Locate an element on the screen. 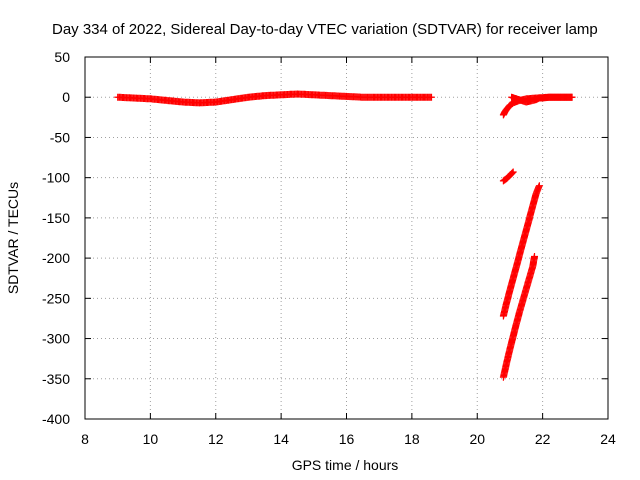 The image size is (640, 480). y-tick-label: -300 is located at coordinates (56, 339).